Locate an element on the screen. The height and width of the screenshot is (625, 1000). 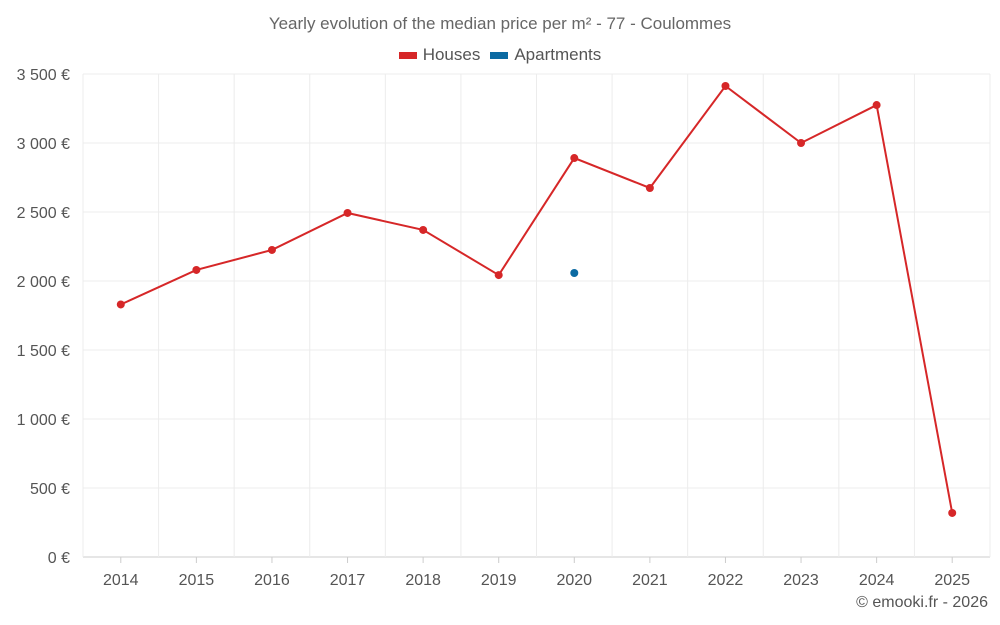
legend-swatch-apartments is located at coordinates (499, 55).